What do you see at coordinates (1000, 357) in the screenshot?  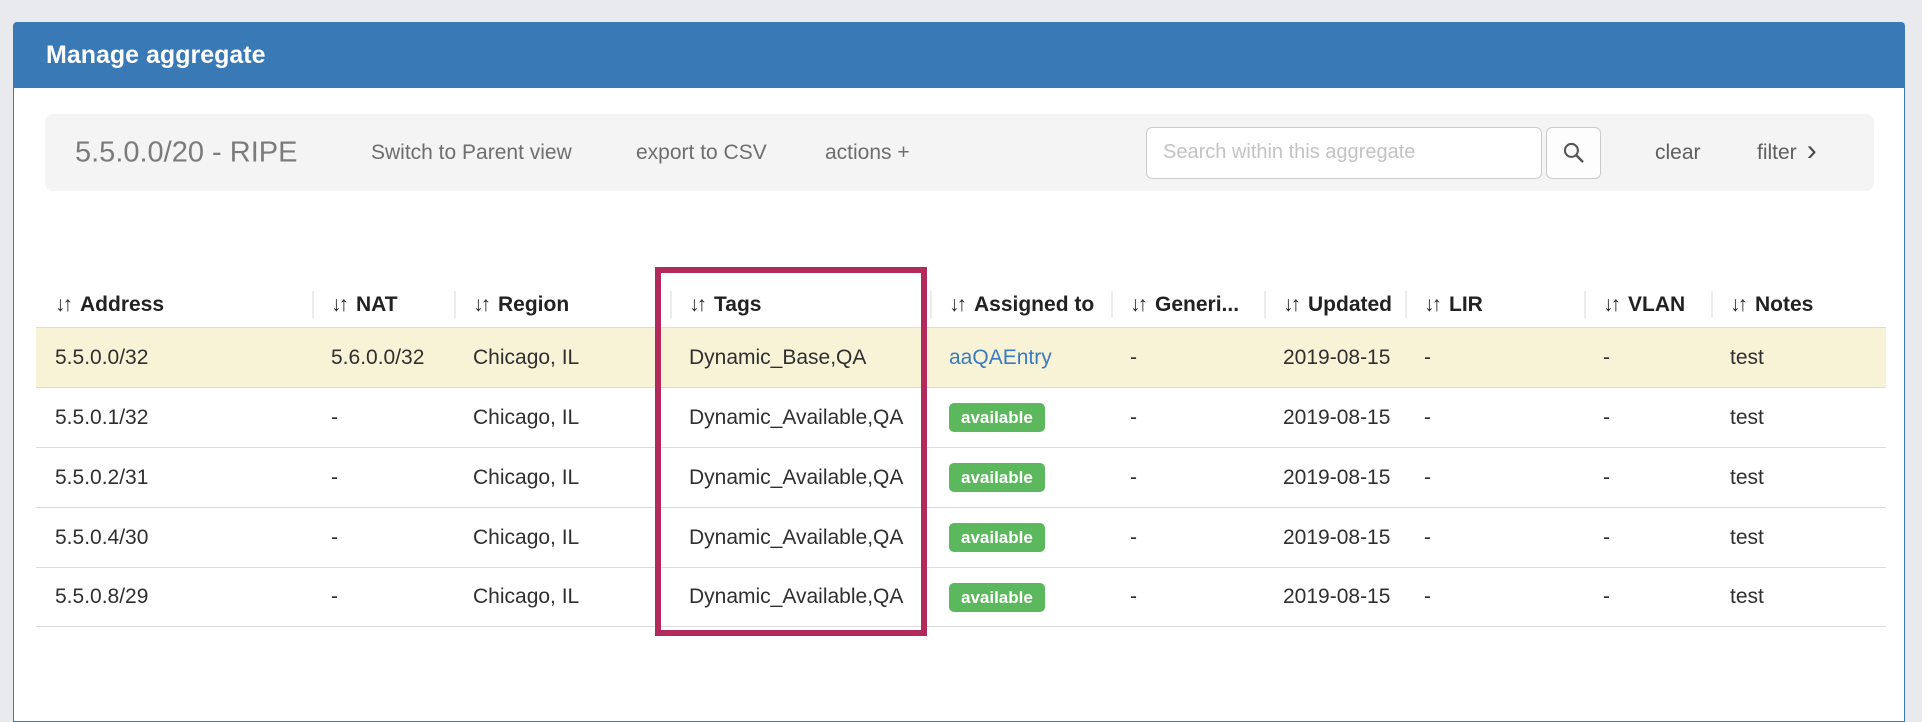 I see `assigned-entry-link: aaQAEntry` at bounding box center [1000, 357].